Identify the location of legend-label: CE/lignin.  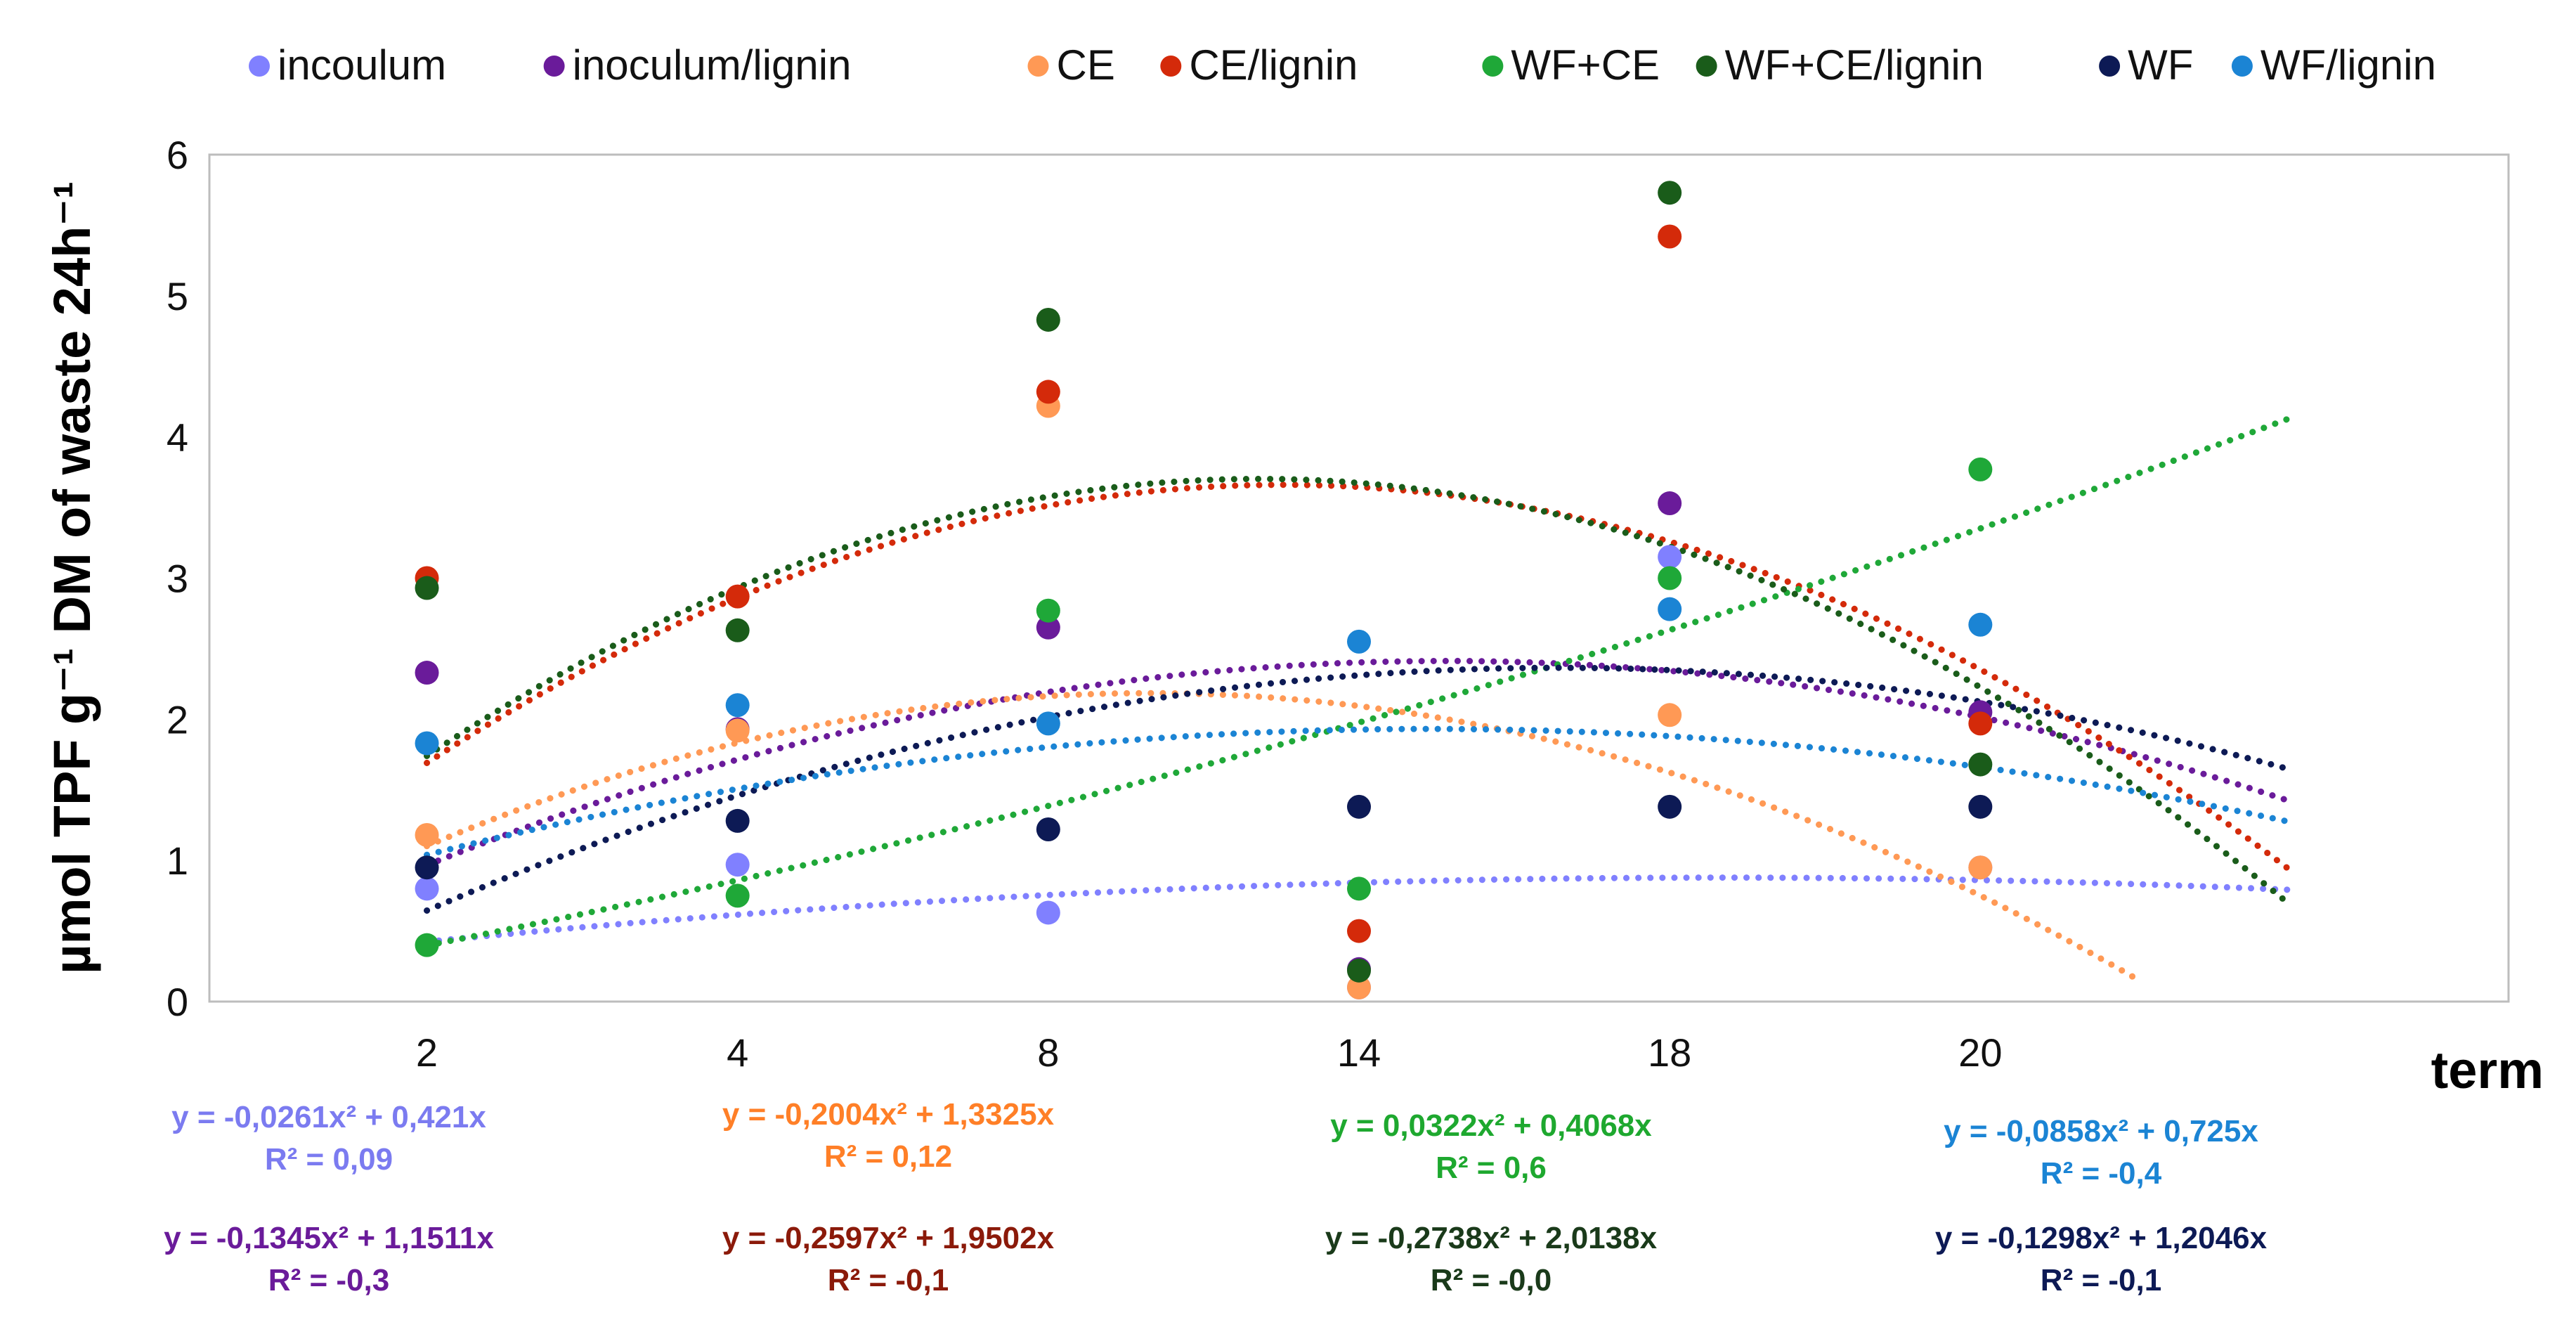
(1273, 65).